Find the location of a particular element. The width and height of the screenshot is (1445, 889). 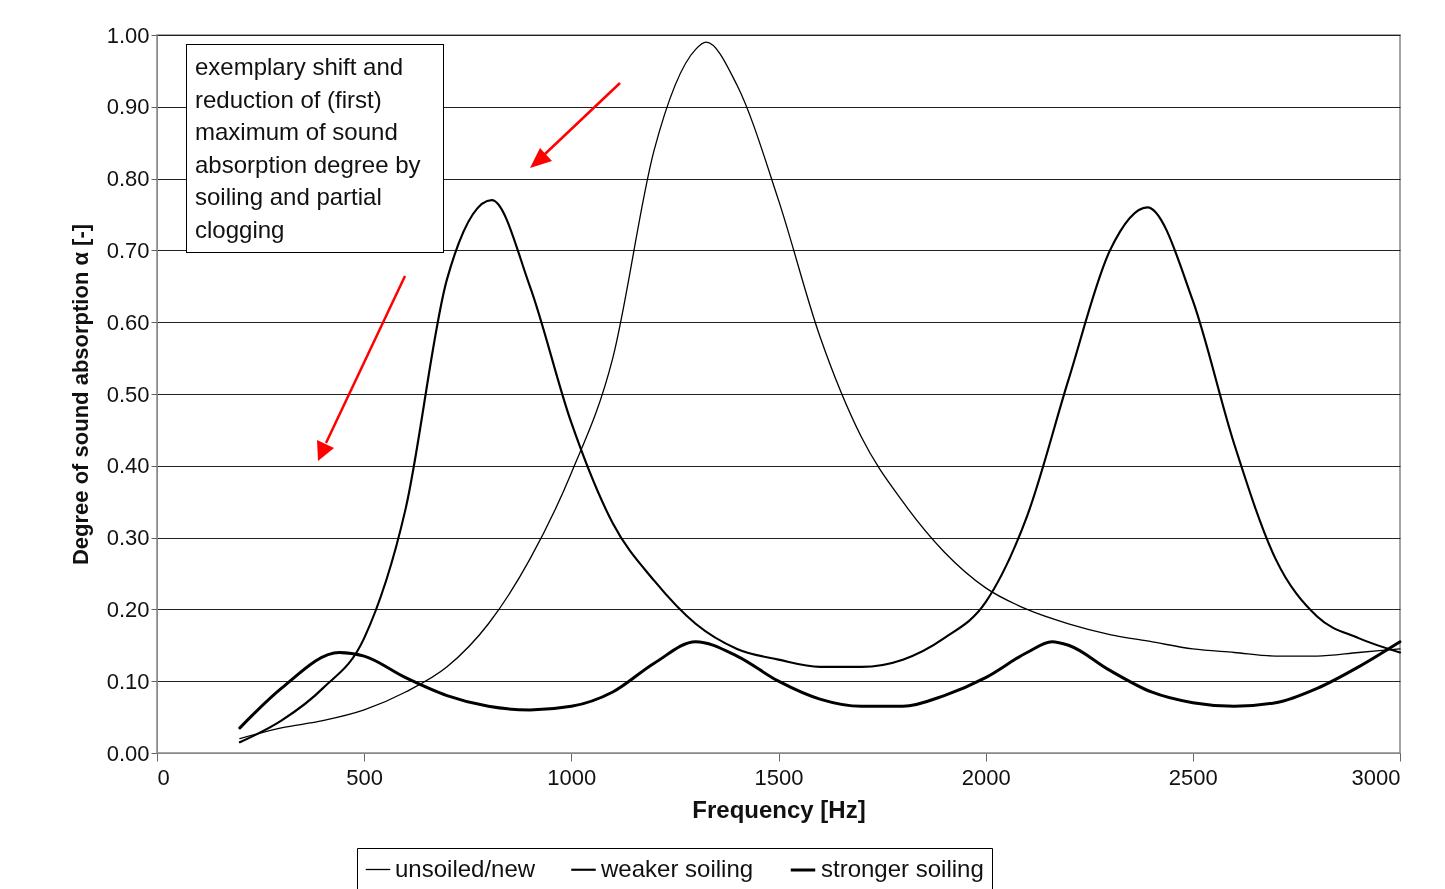

x-tick-label: 2000 is located at coordinates (986, 777).